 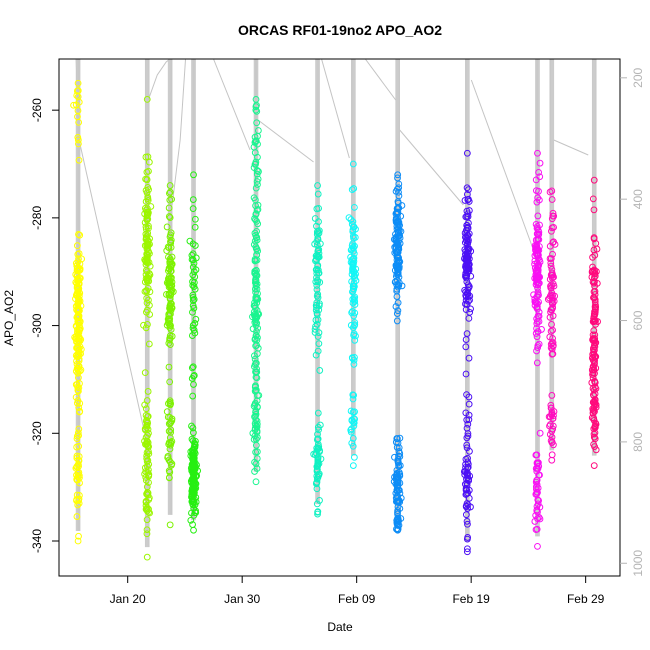 What do you see at coordinates (37, 110) in the screenshot?
I see `y-tick-label: -260` at bounding box center [37, 110].